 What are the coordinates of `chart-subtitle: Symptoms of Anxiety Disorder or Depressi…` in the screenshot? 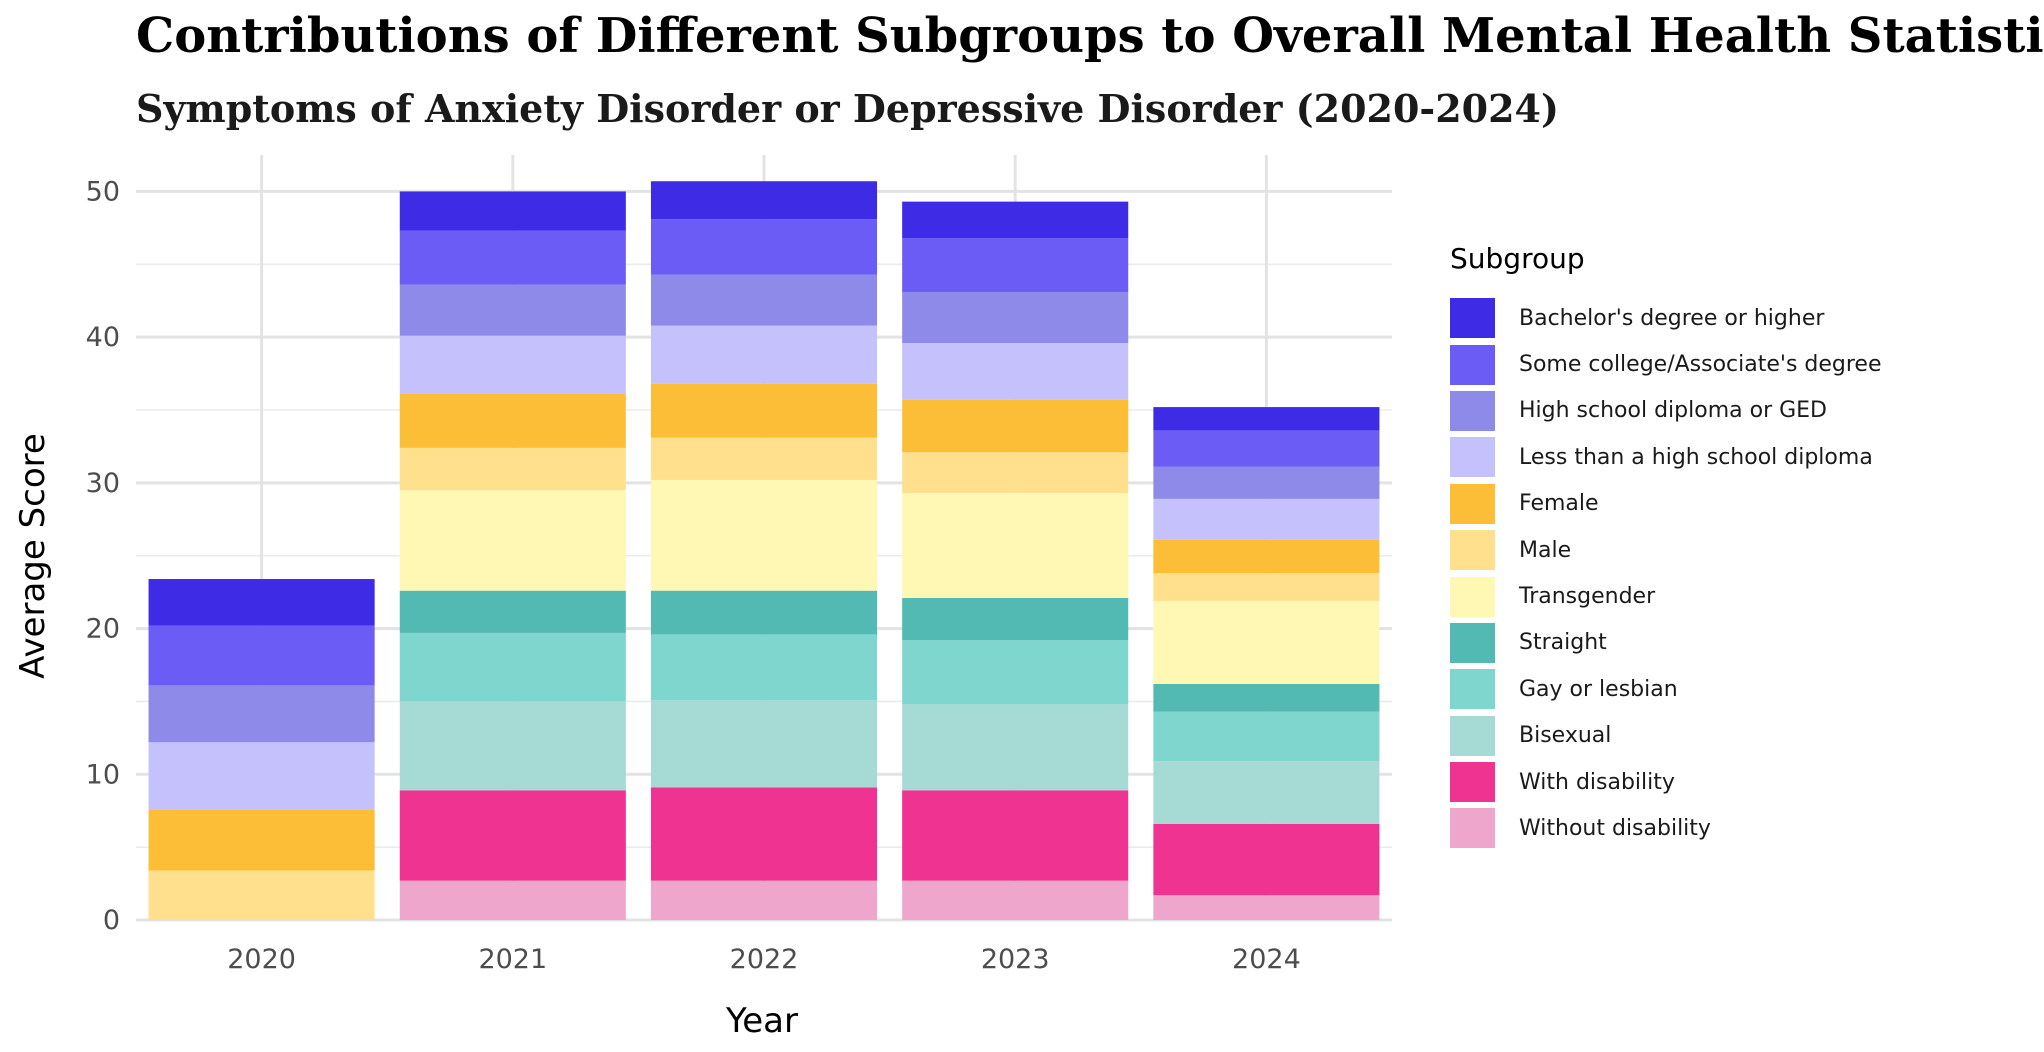 It's located at (847, 108).